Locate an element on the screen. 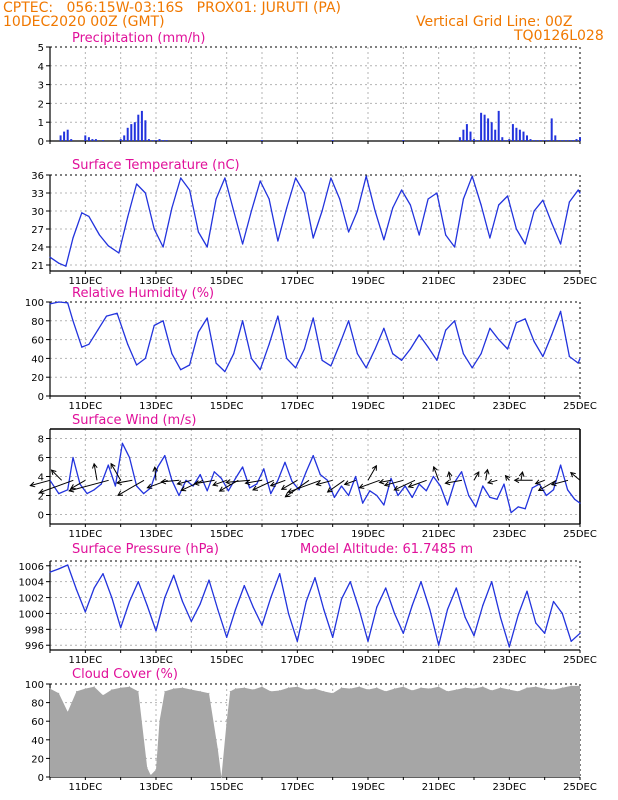  pressure-y-tick-label: 1002 is located at coordinates (31, 599).